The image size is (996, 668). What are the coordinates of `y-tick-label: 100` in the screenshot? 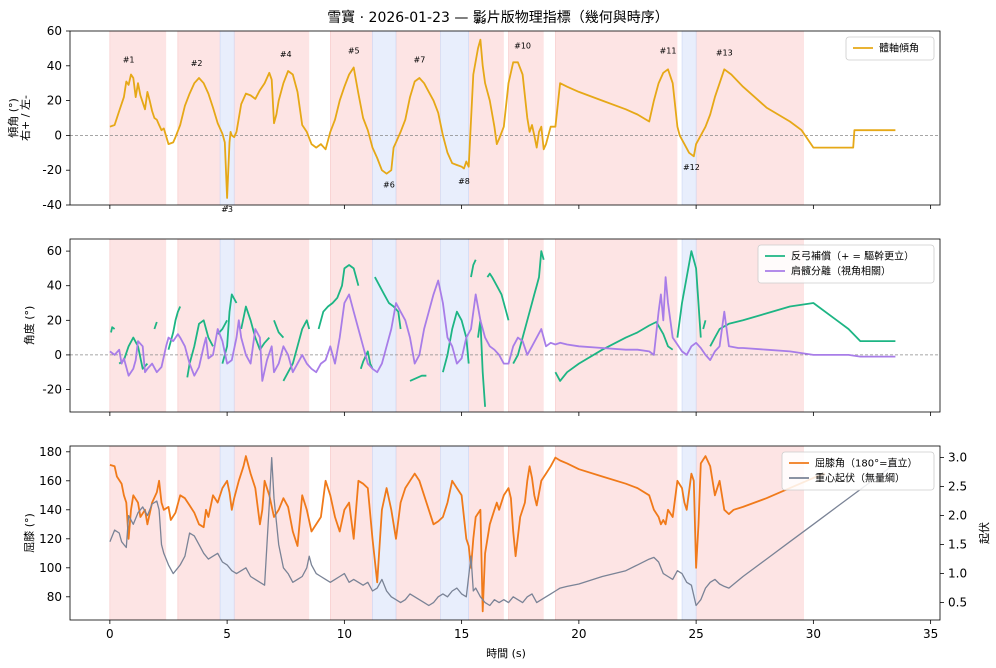 It's located at (50, 568).